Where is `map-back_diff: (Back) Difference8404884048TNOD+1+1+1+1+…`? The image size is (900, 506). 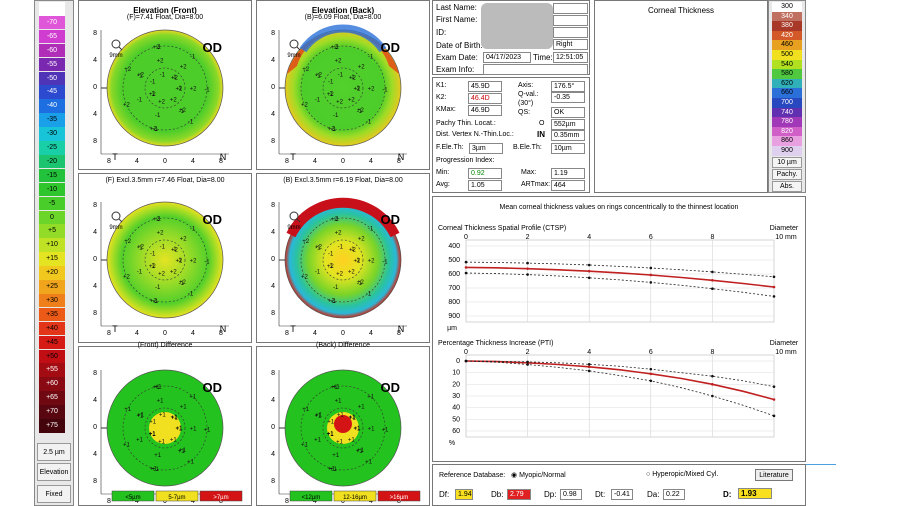
map-back_diff: (Back) Difference8404884048TNOD+1+1+1+1+… is located at coordinates (339, 423).